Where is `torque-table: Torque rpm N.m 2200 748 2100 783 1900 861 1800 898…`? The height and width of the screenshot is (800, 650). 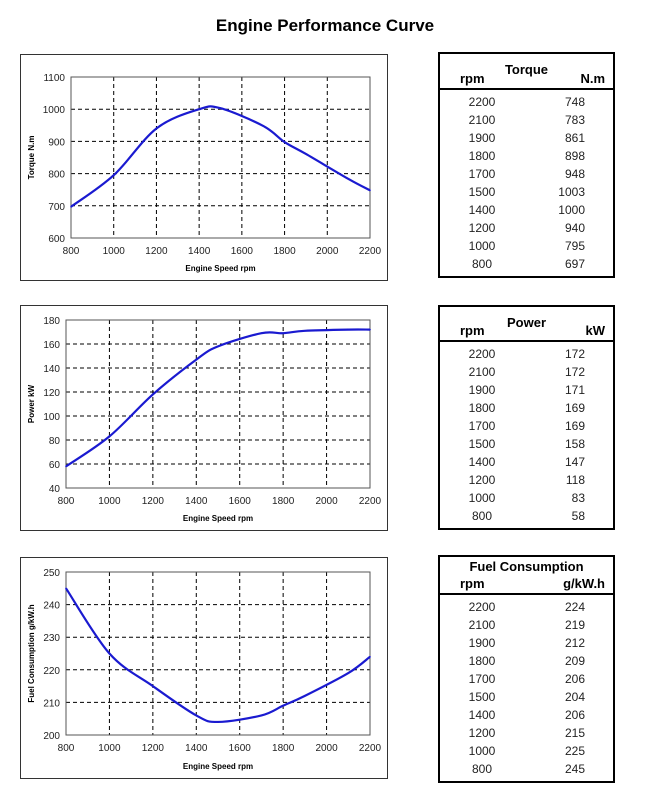 torque-table: Torque rpm N.m 2200 748 2100 783 1900 861 1800 898… is located at coordinates (526, 165).